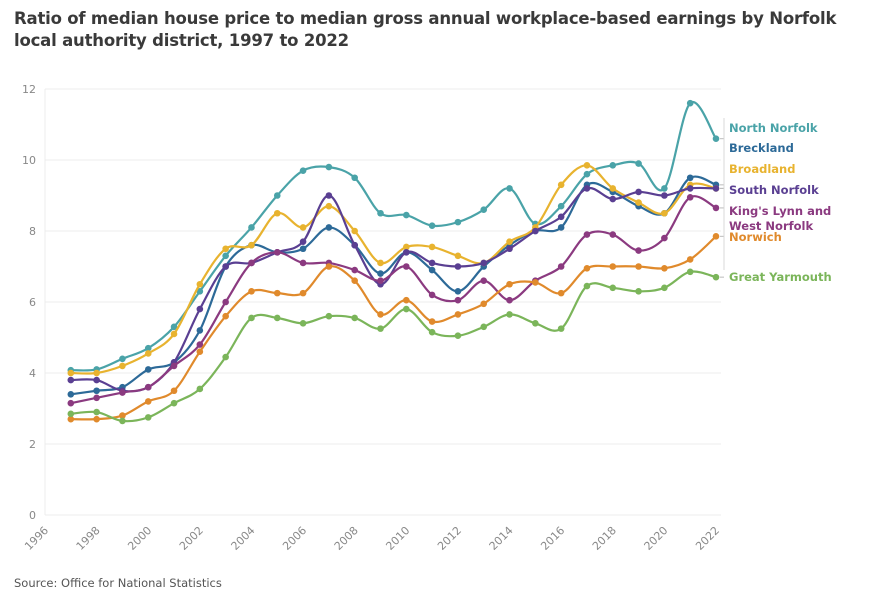  I want to click on x-tick-label: 2016, so click(552, 538).